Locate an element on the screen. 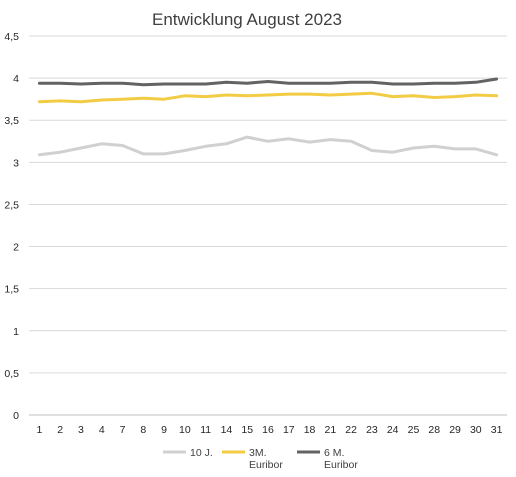 This screenshot has width=516, height=477. x-tick-label: 30 is located at coordinates (476, 430).